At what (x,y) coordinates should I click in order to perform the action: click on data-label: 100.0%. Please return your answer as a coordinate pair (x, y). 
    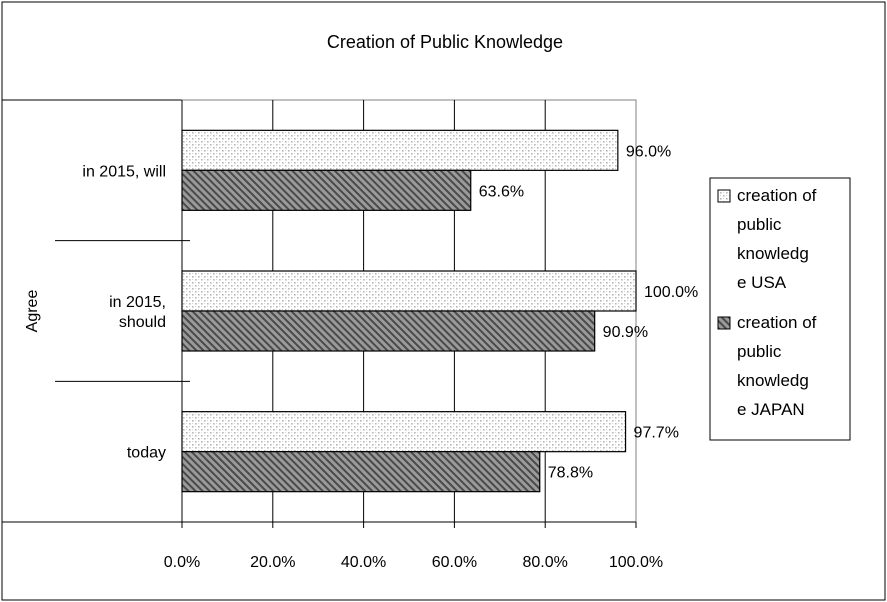
    Looking at the image, I should click on (671, 292).